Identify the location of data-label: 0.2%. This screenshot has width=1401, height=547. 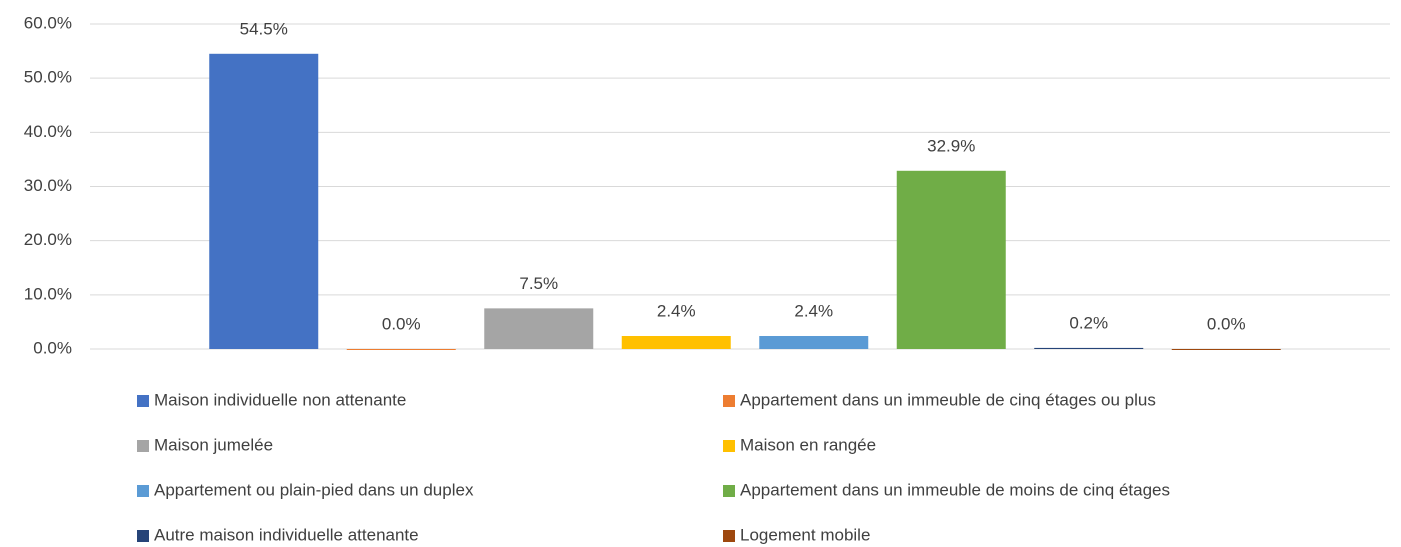
(1088, 322).